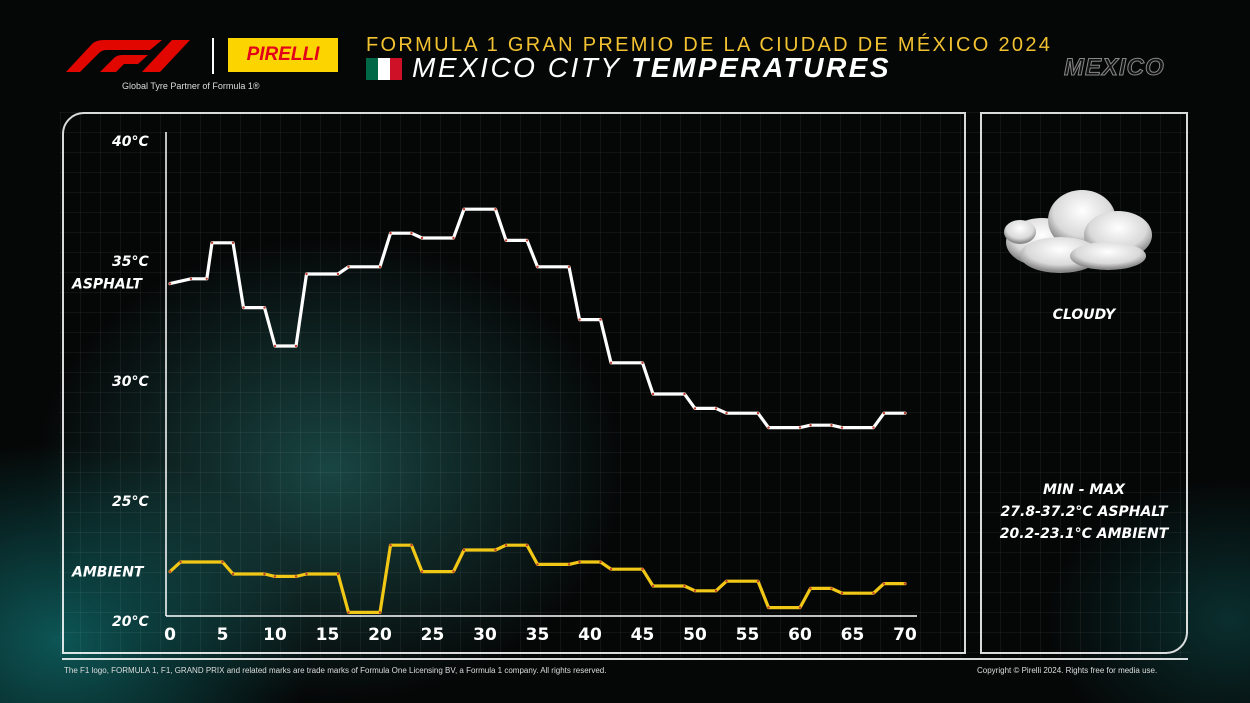 The width and height of the screenshot is (1250, 703). What do you see at coordinates (590, 635) in the screenshot?
I see `x-tick-label: 40` at bounding box center [590, 635].